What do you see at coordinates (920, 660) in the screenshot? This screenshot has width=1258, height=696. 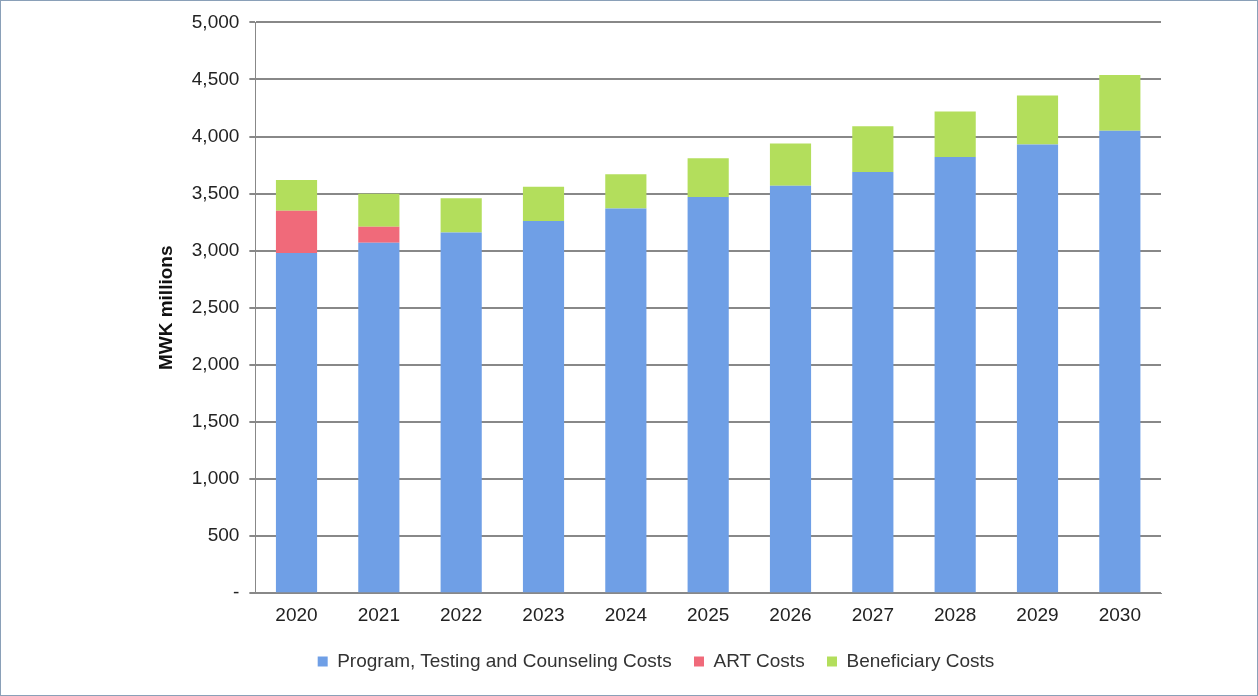 I see `legend-label: Beneficiary Costs` at bounding box center [920, 660].